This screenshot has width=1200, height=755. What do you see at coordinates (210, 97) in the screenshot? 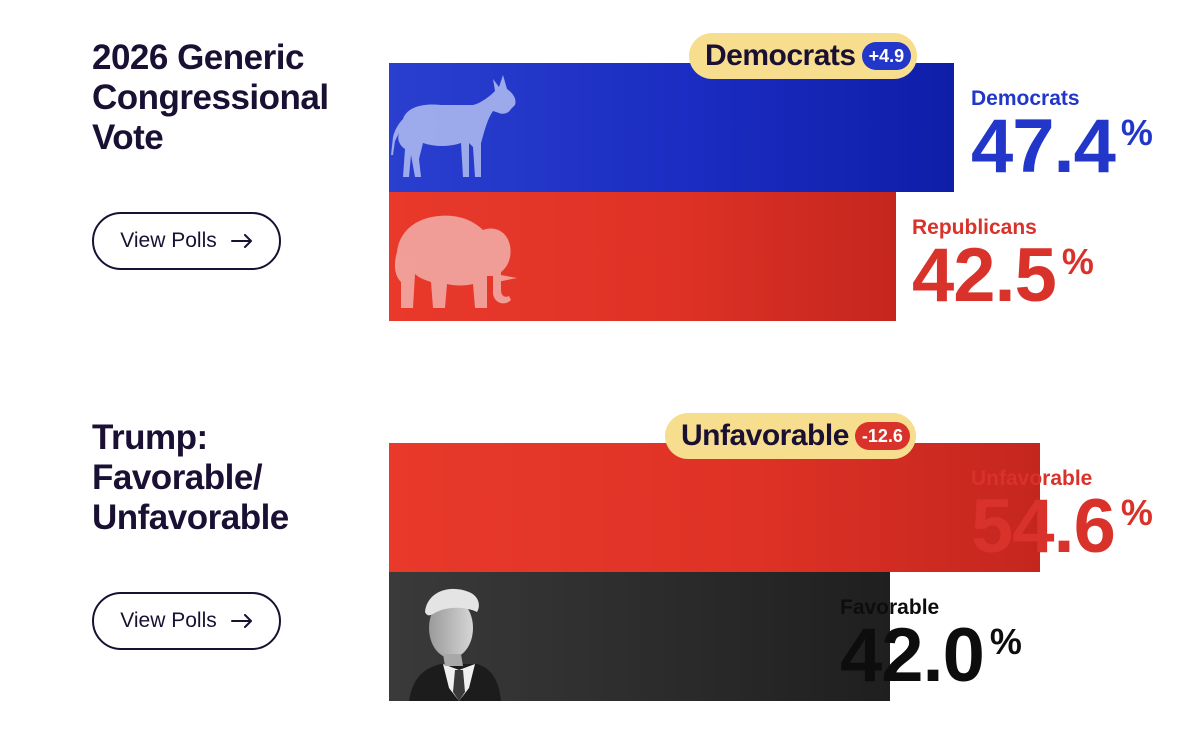
I see `panel-title: 2026 Generic Congressional Vote` at bounding box center [210, 97].